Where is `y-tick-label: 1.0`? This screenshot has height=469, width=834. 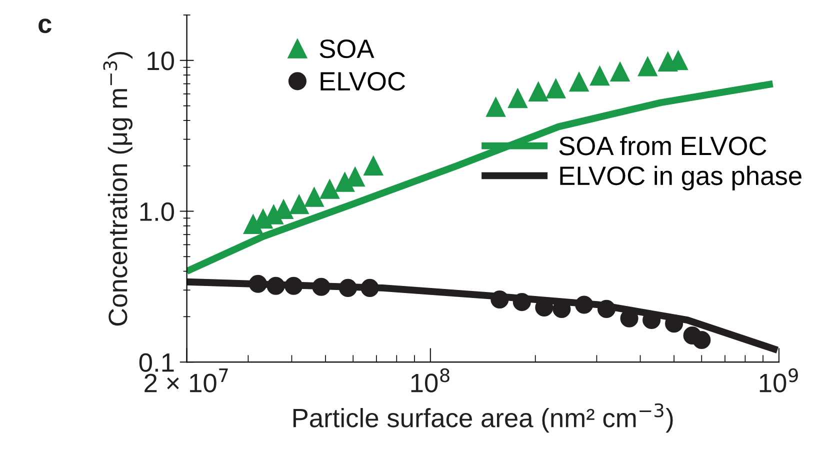
y-tick-label: 1.0 is located at coordinates (157, 212).